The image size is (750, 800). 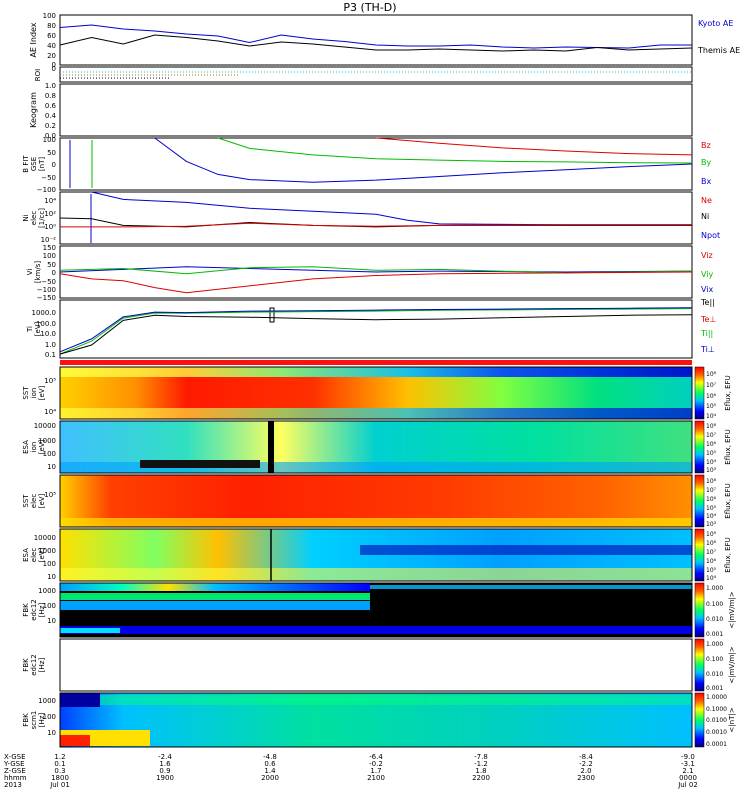 I want to click on panel-fbk-a-ylabel-3: [Hz], so click(x=42, y=610).